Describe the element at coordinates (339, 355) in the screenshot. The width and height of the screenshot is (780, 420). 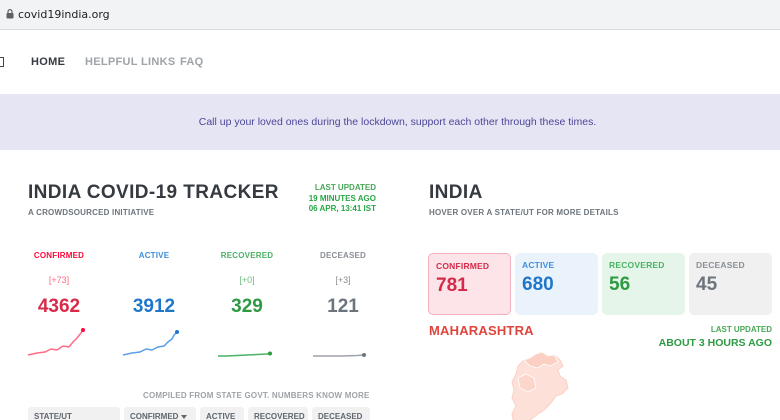
I see `deceased-sparkline` at that location.